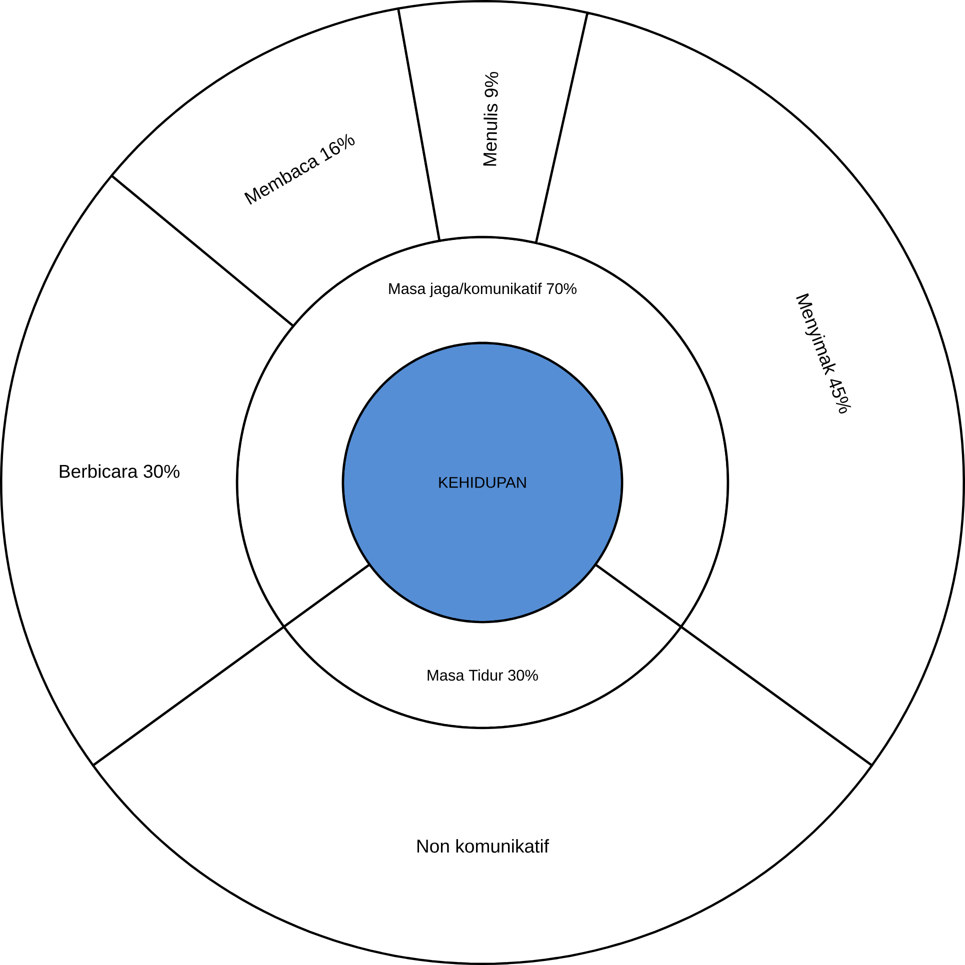  What do you see at coordinates (483, 846) in the screenshot?
I see `slice-label: Non komunikatif` at bounding box center [483, 846].